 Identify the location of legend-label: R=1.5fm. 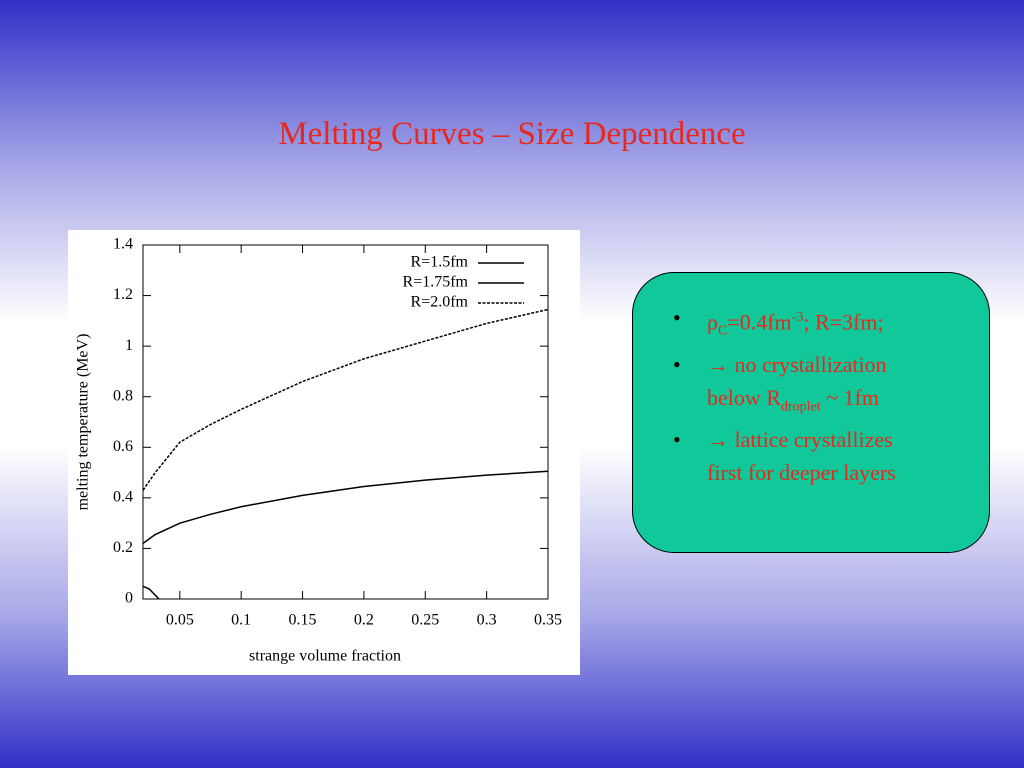
(440, 262).